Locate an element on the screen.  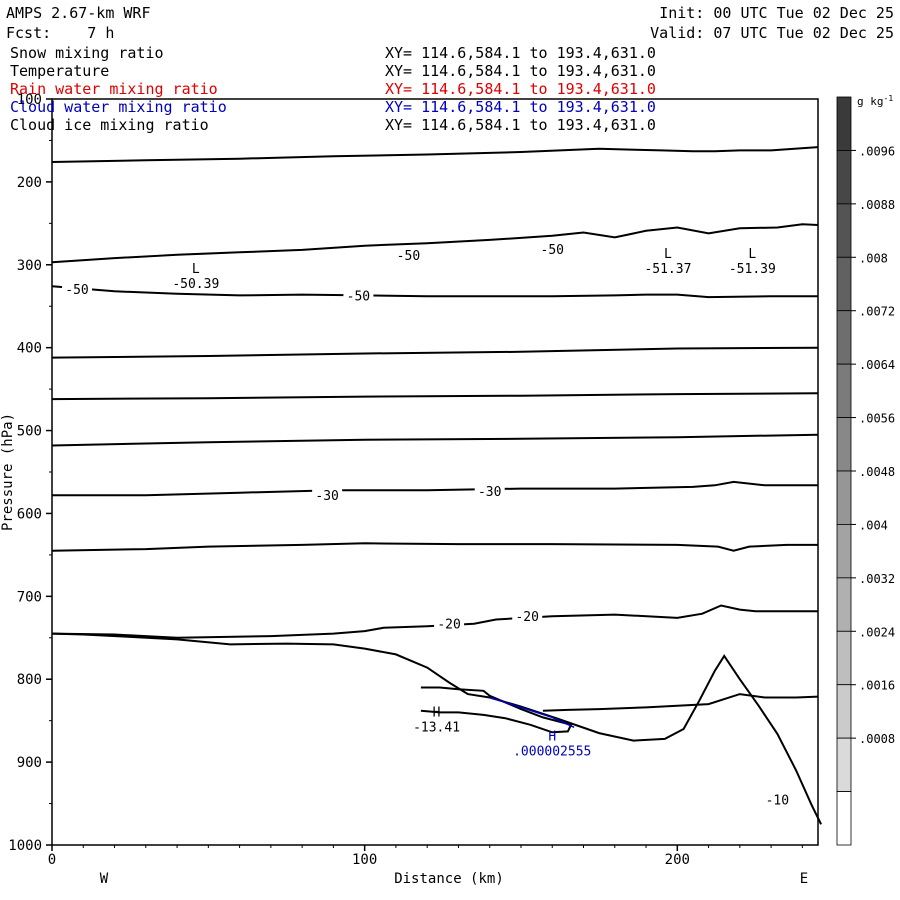
contour-label-4: -30 is located at coordinates (326, 496).